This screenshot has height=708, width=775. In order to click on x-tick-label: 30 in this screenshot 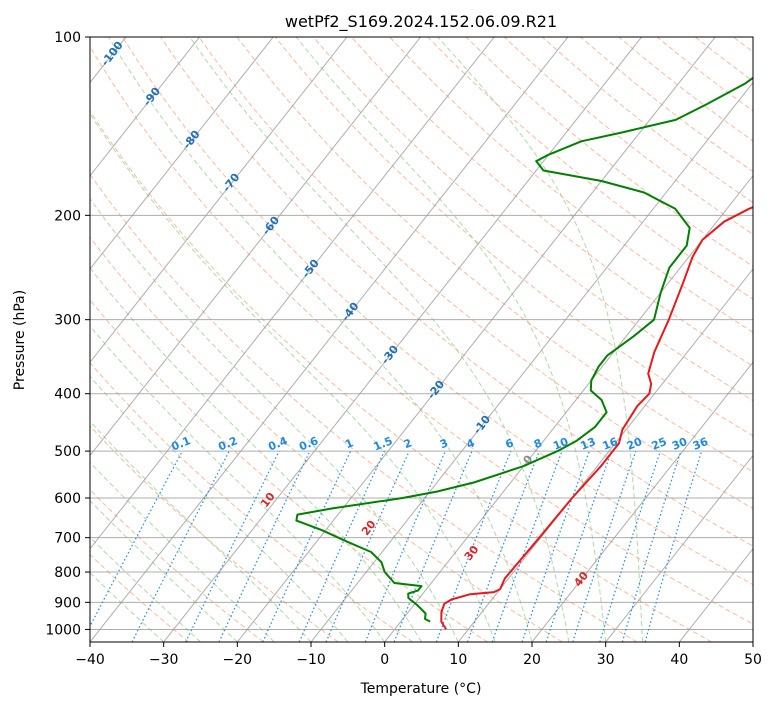, I will do `click(606, 660)`.